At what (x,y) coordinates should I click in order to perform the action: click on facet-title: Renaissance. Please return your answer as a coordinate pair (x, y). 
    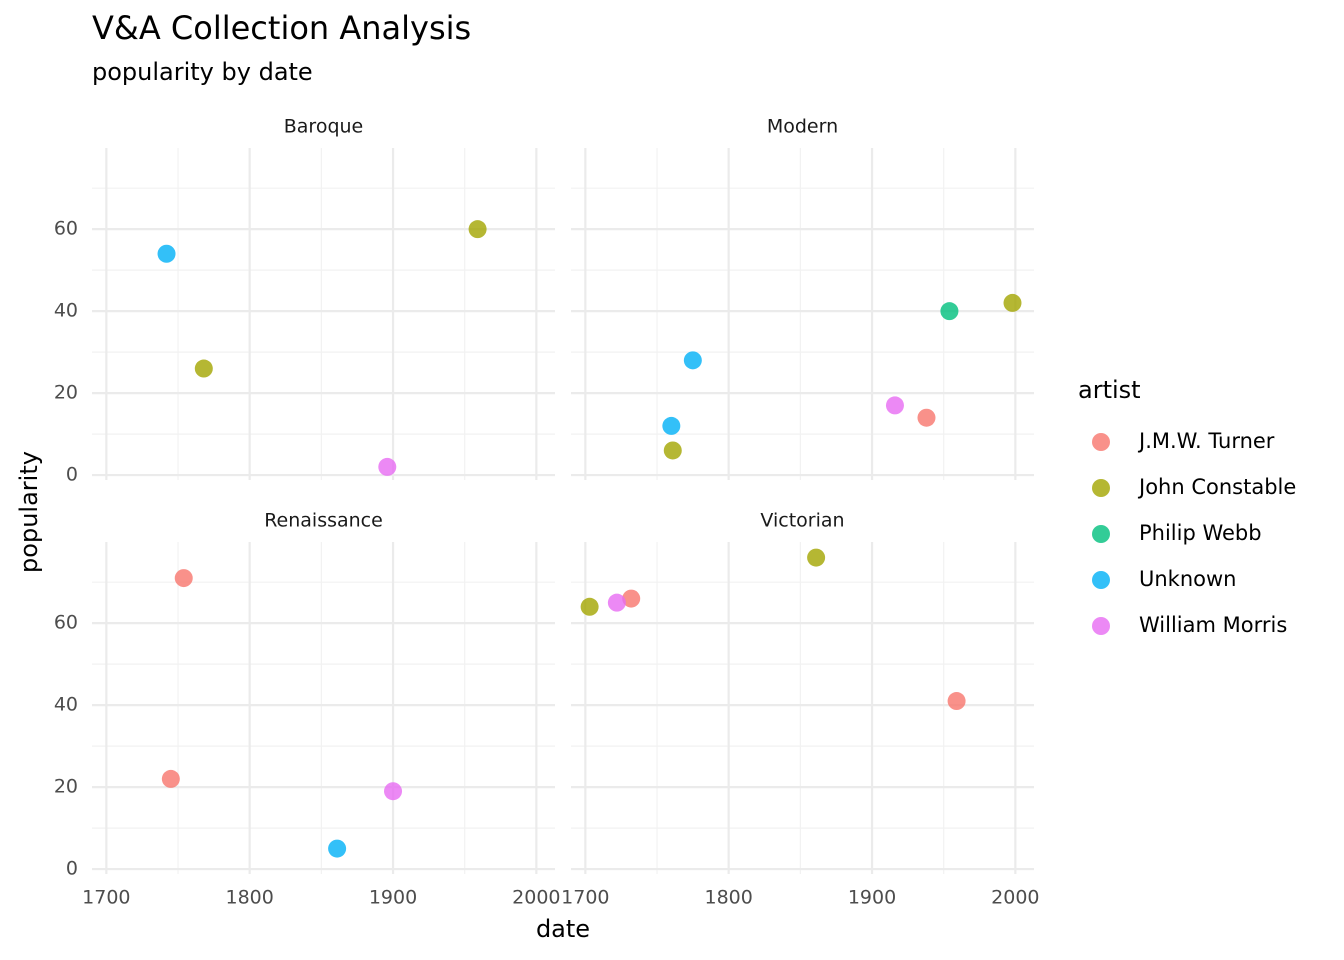
    Looking at the image, I should click on (323, 521).